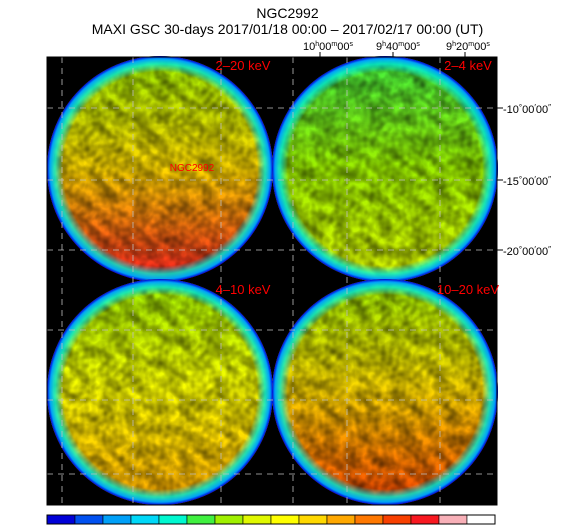 This screenshot has height=525, width=575. What do you see at coordinates (527, 181) in the screenshot?
I see `dec-label-1: -15°00′00″` at bounding box center [527, 181].